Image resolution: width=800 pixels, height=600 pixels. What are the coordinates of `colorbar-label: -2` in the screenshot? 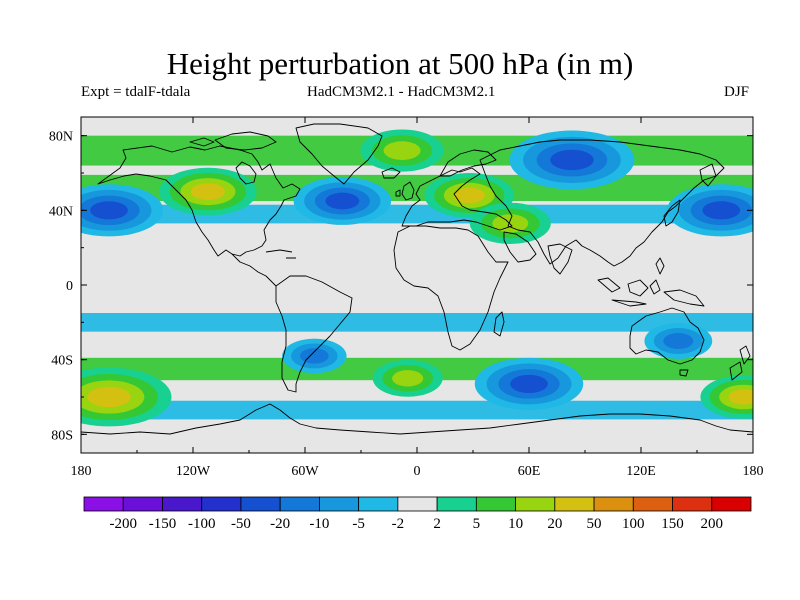 It's located at (398, 524).